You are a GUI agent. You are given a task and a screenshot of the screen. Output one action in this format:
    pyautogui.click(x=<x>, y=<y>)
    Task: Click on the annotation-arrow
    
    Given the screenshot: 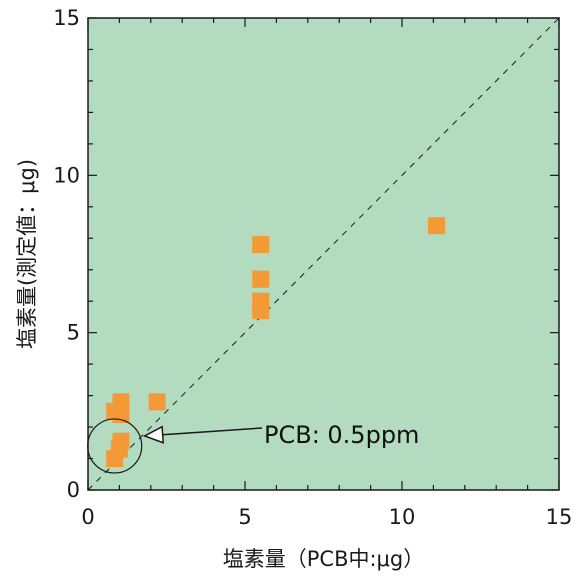 What is the action you would take?
    pyautogui.click(x=202, y=434)
    